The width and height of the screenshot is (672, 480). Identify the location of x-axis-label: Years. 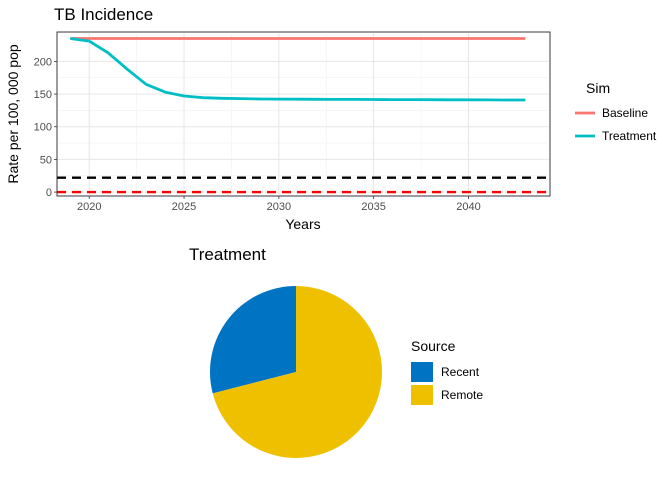
(302, 224).